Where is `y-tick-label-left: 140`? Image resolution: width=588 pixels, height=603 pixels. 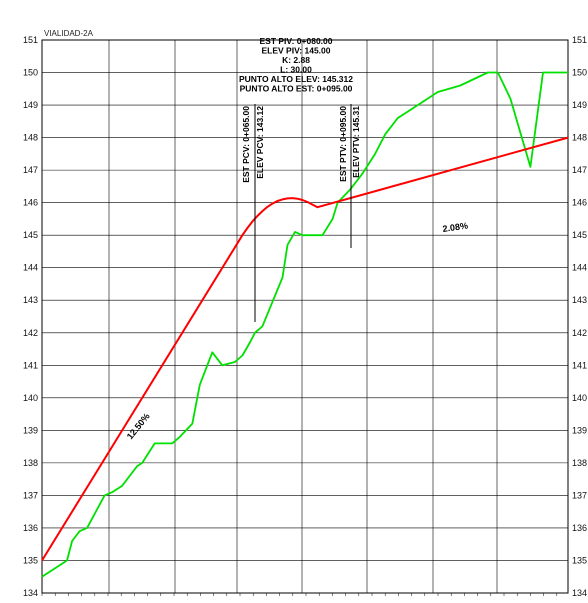 y-tick-label-left: 140 is located at coordinates (30, 398).